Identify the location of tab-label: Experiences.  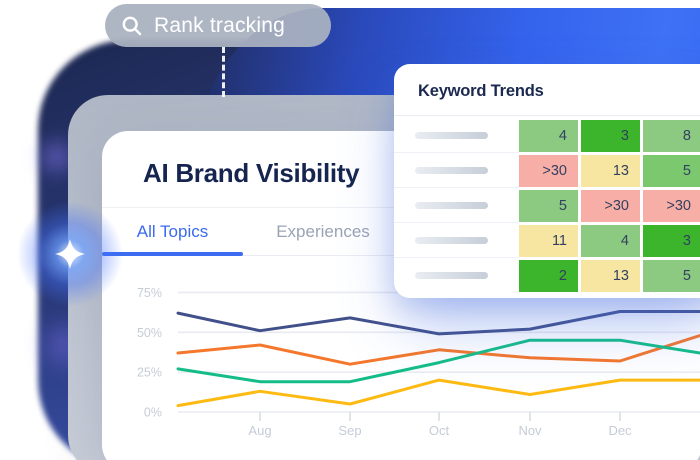
(323, 231).